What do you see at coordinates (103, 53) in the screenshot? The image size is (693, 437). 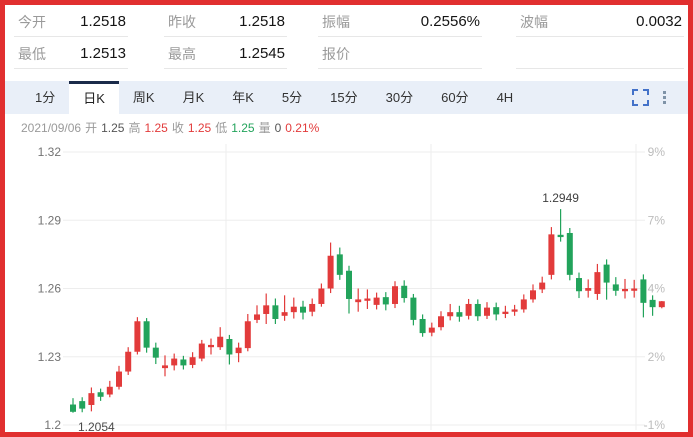 I see `quote-value: 1.2513` at bounding box center [103, 53].